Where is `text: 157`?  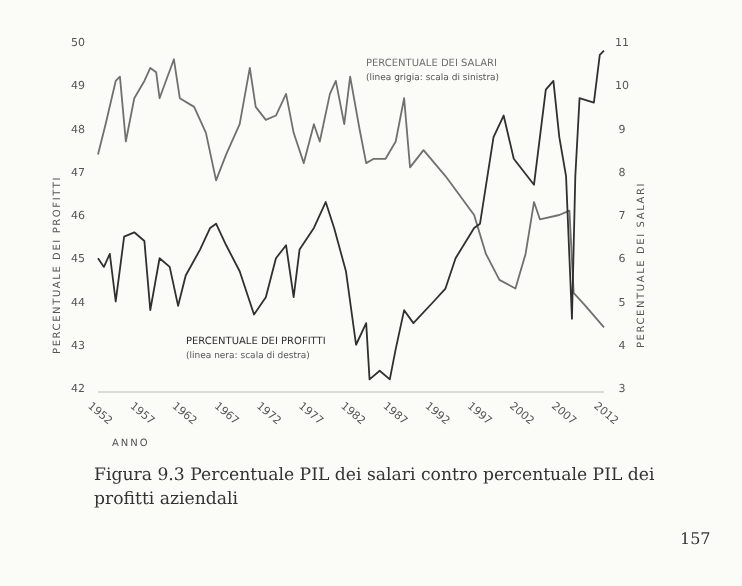 text: 157 is located at coordinates (695, 539).